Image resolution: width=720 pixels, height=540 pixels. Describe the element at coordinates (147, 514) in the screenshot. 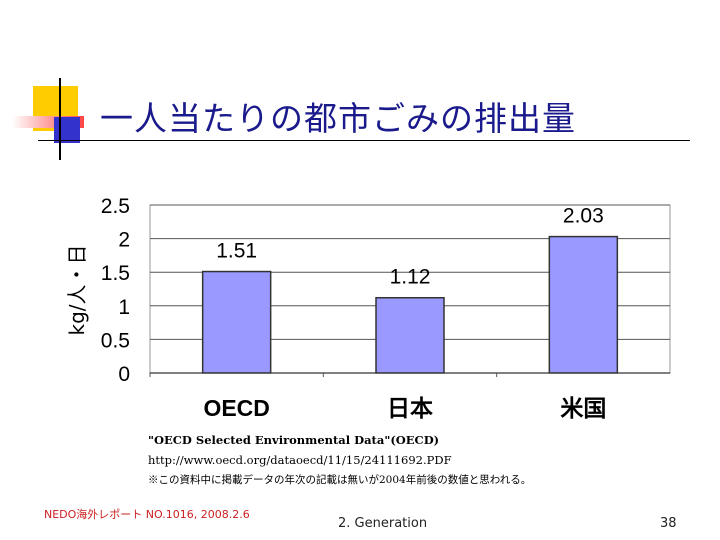

I see `source-citation: NEDO海外レポート NO.1016, 2008.2.6` at that location.